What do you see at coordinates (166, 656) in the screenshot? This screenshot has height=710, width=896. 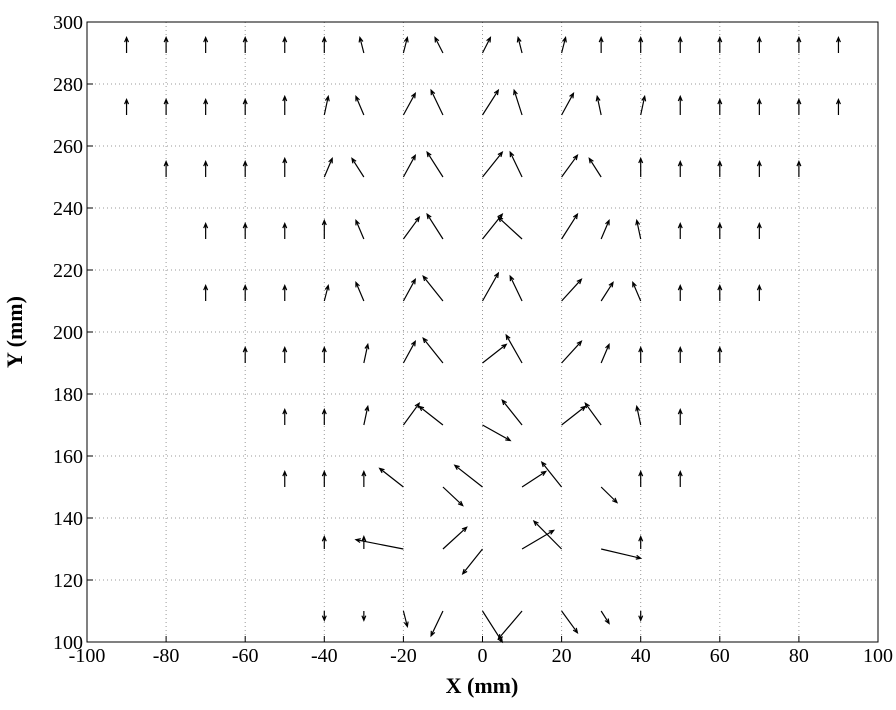 I see `x-tick-label: -80` at bounding box center [166, 656].